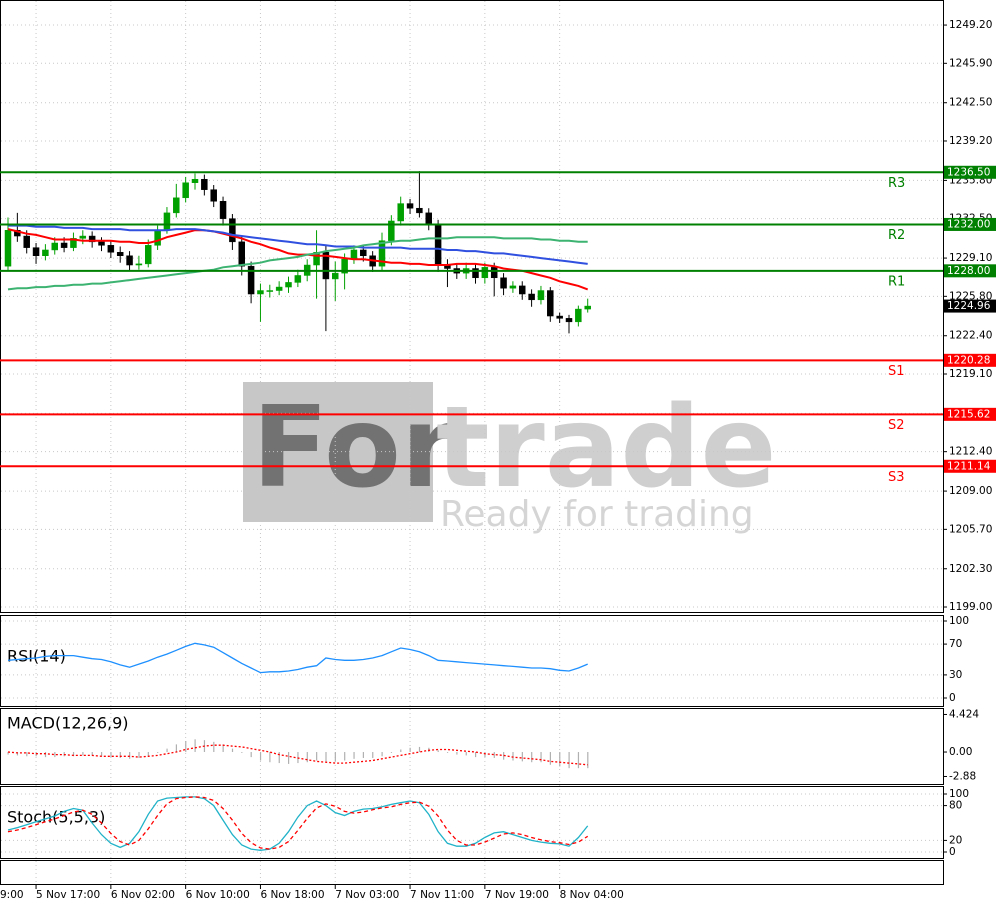 The image size is (1000, 914). Describe the element at coordinates (970, 63) in the screenshot. I see `y-tick-label: 1245.90` at that location.